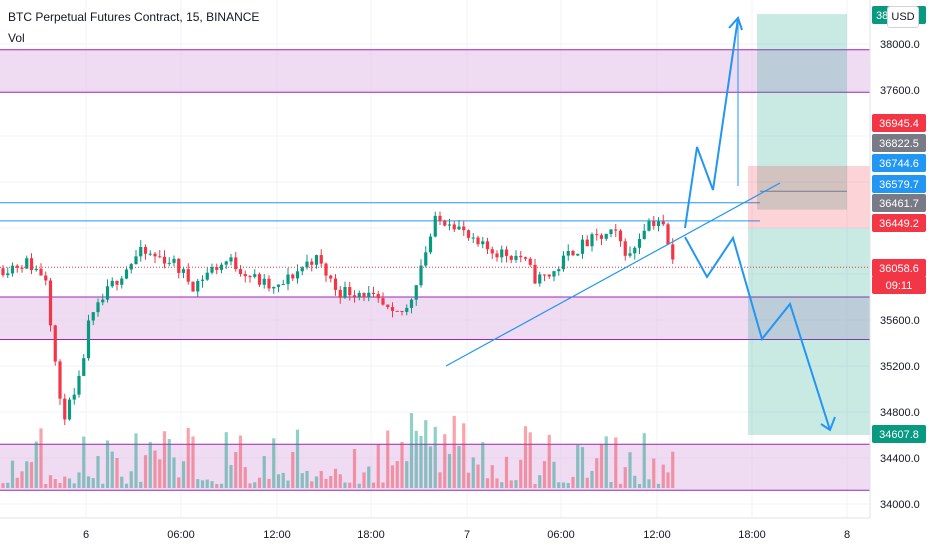 Image resolution: width=932 pixels, height=550 pixels. I want to click on support-resistance-zone, so click(435, 467).